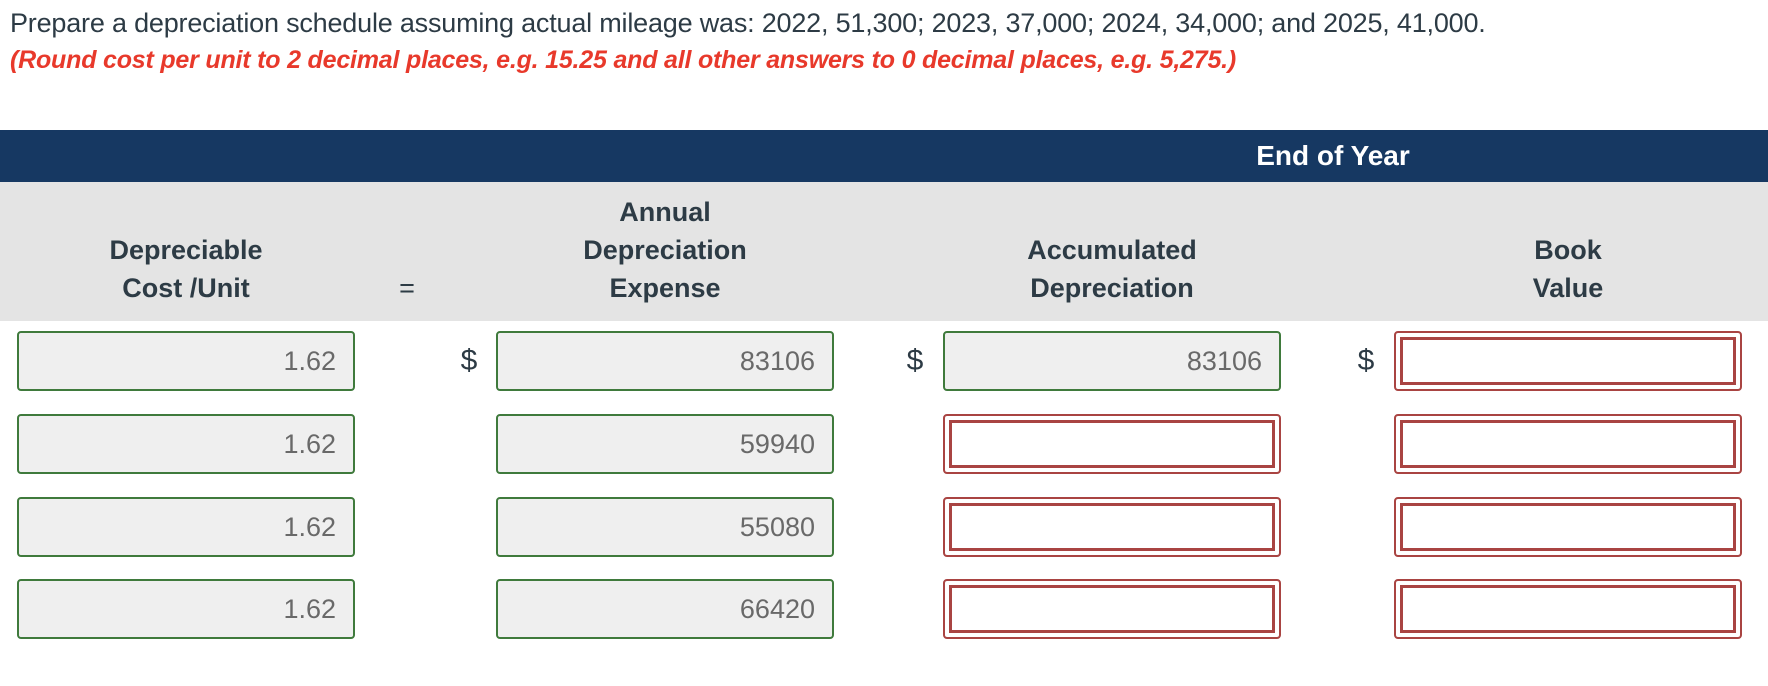 The width and height of the screenshot is (1768, 686). I want to click on column-header-line: Book, so click(1568, 250).